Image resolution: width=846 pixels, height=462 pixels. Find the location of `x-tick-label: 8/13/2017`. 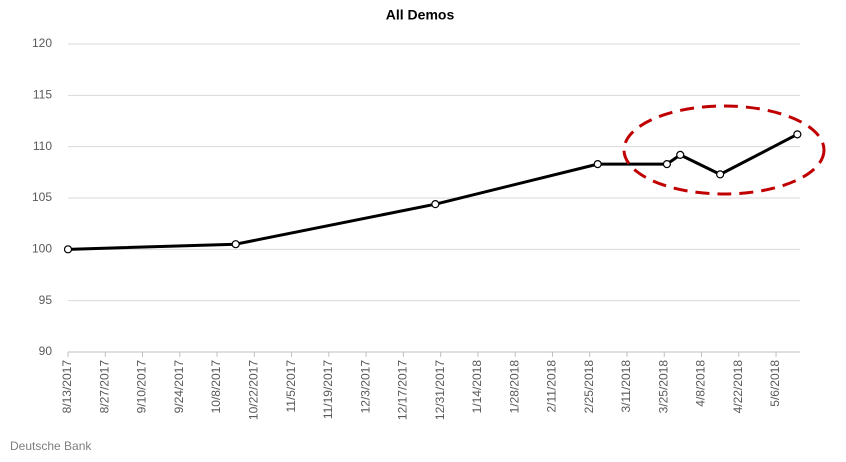

x-tick-label: 8/13/2017 is located at coordinates (67, 387).